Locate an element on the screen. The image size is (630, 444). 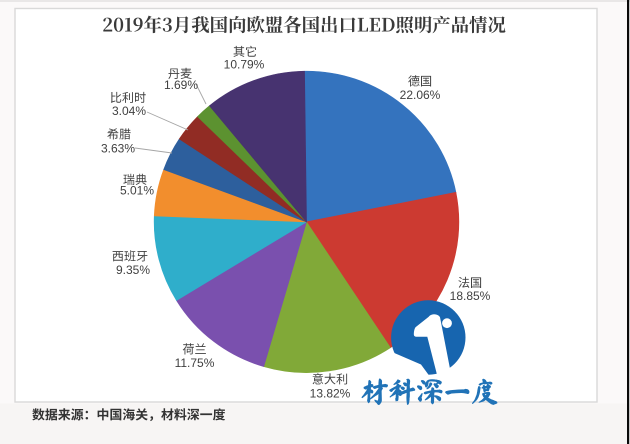
svg-text: 3.04% is located at coordinates (129, 111).